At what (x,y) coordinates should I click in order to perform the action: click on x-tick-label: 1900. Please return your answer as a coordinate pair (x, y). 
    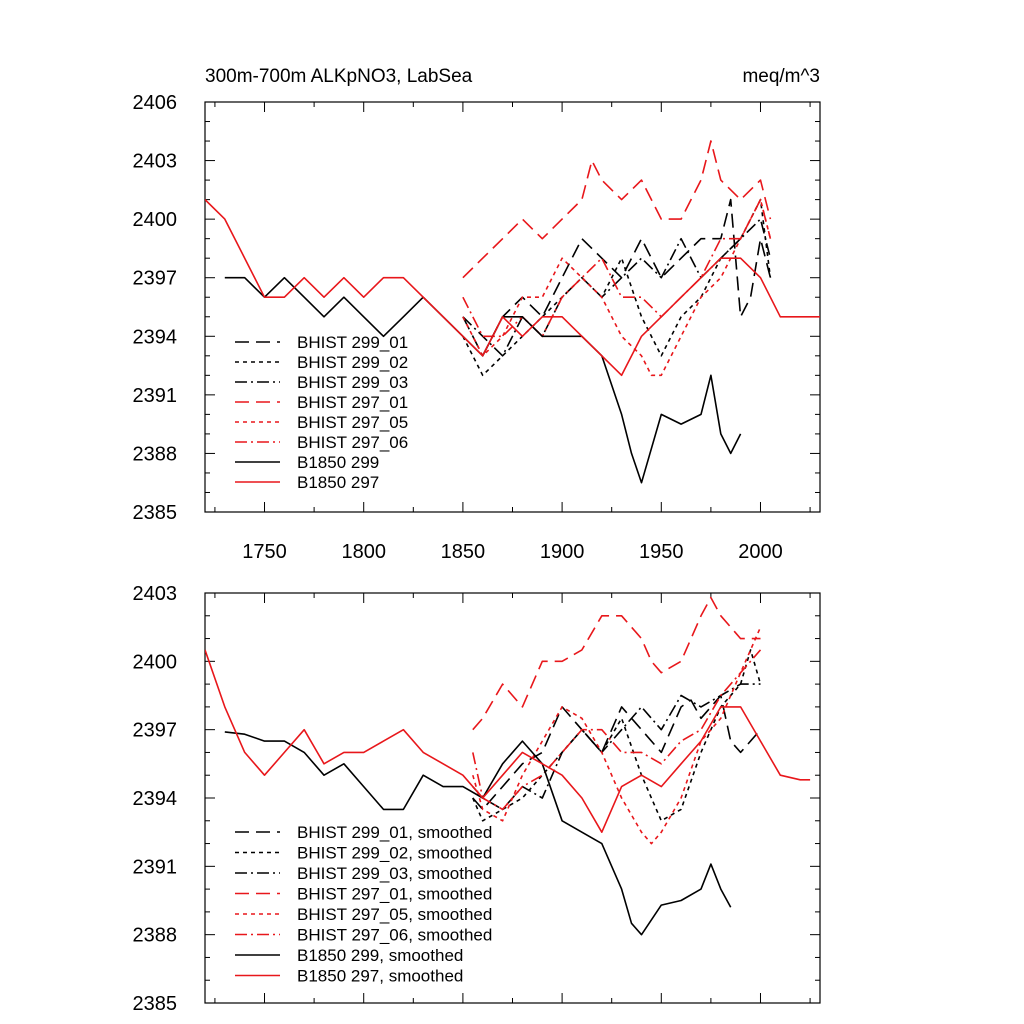
    Looking at the image, I should click on (562, 552).